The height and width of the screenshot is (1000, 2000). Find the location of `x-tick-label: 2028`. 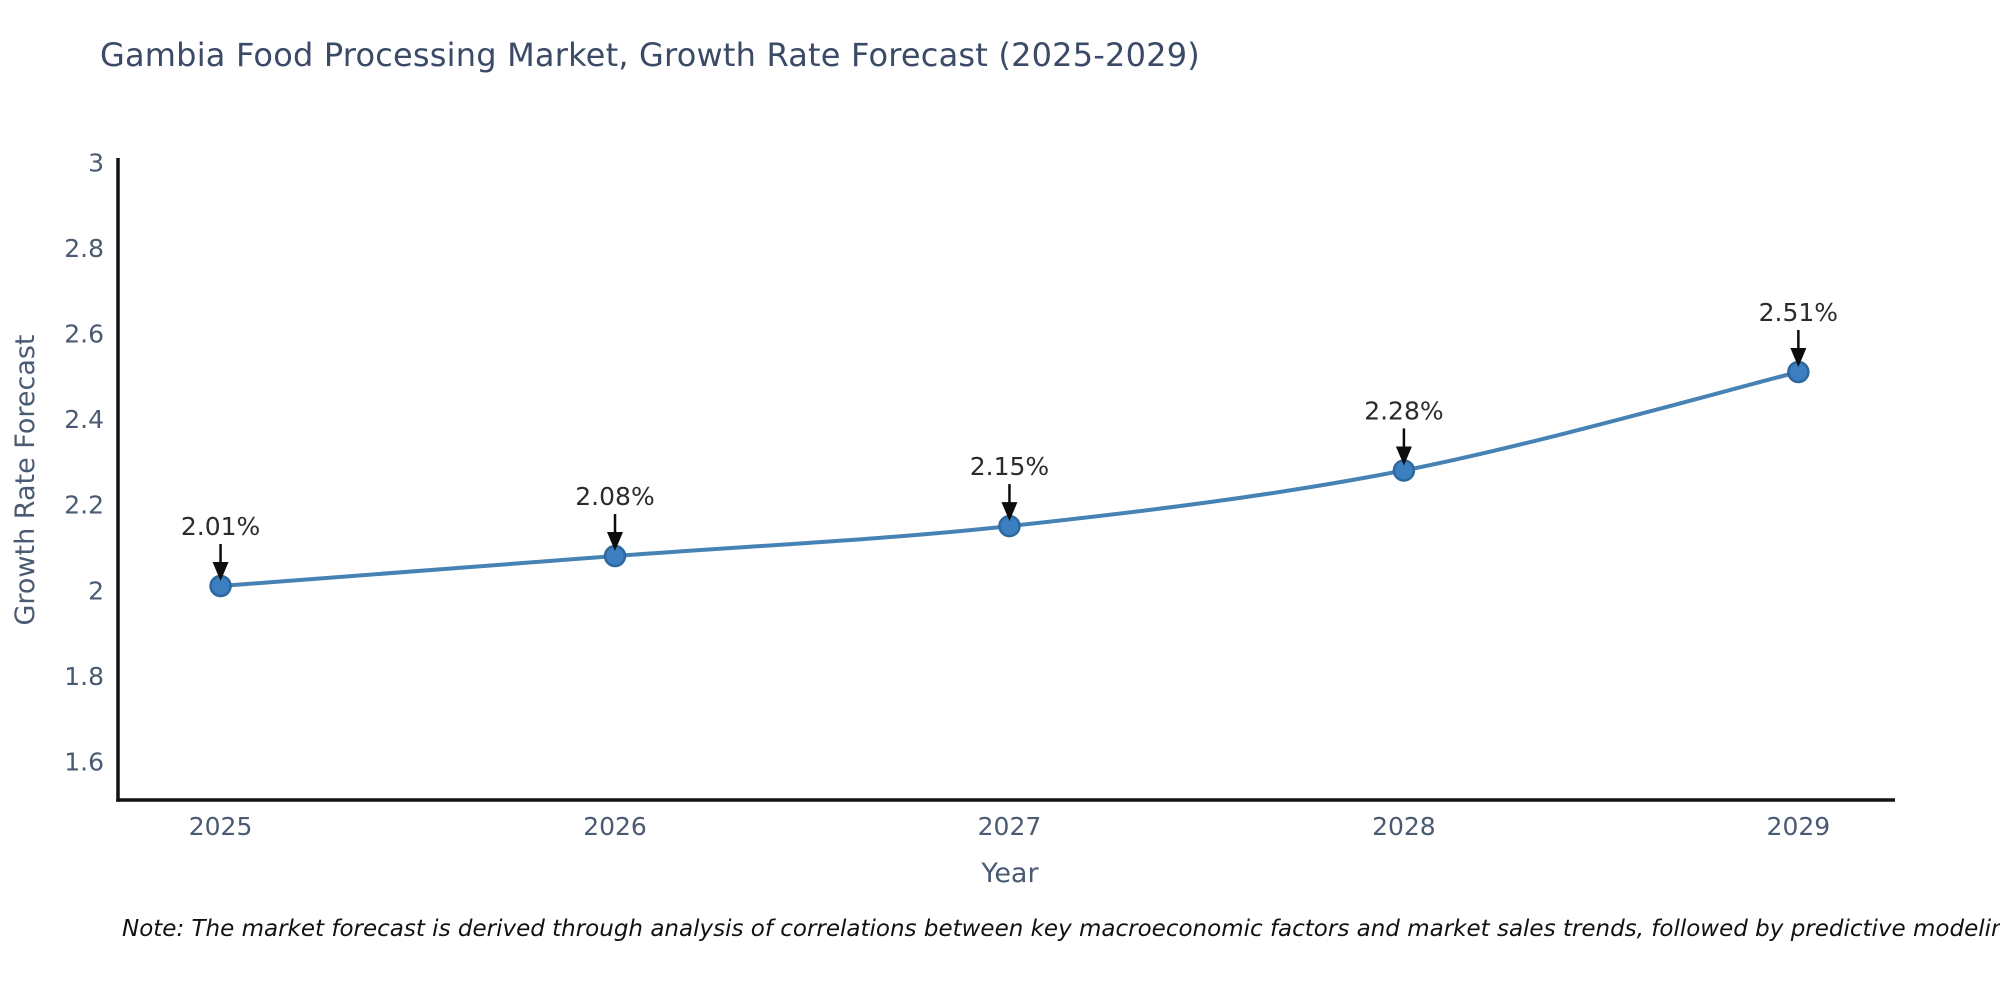

x-tick-label: 2028 is located at coordinates (1404, 826).